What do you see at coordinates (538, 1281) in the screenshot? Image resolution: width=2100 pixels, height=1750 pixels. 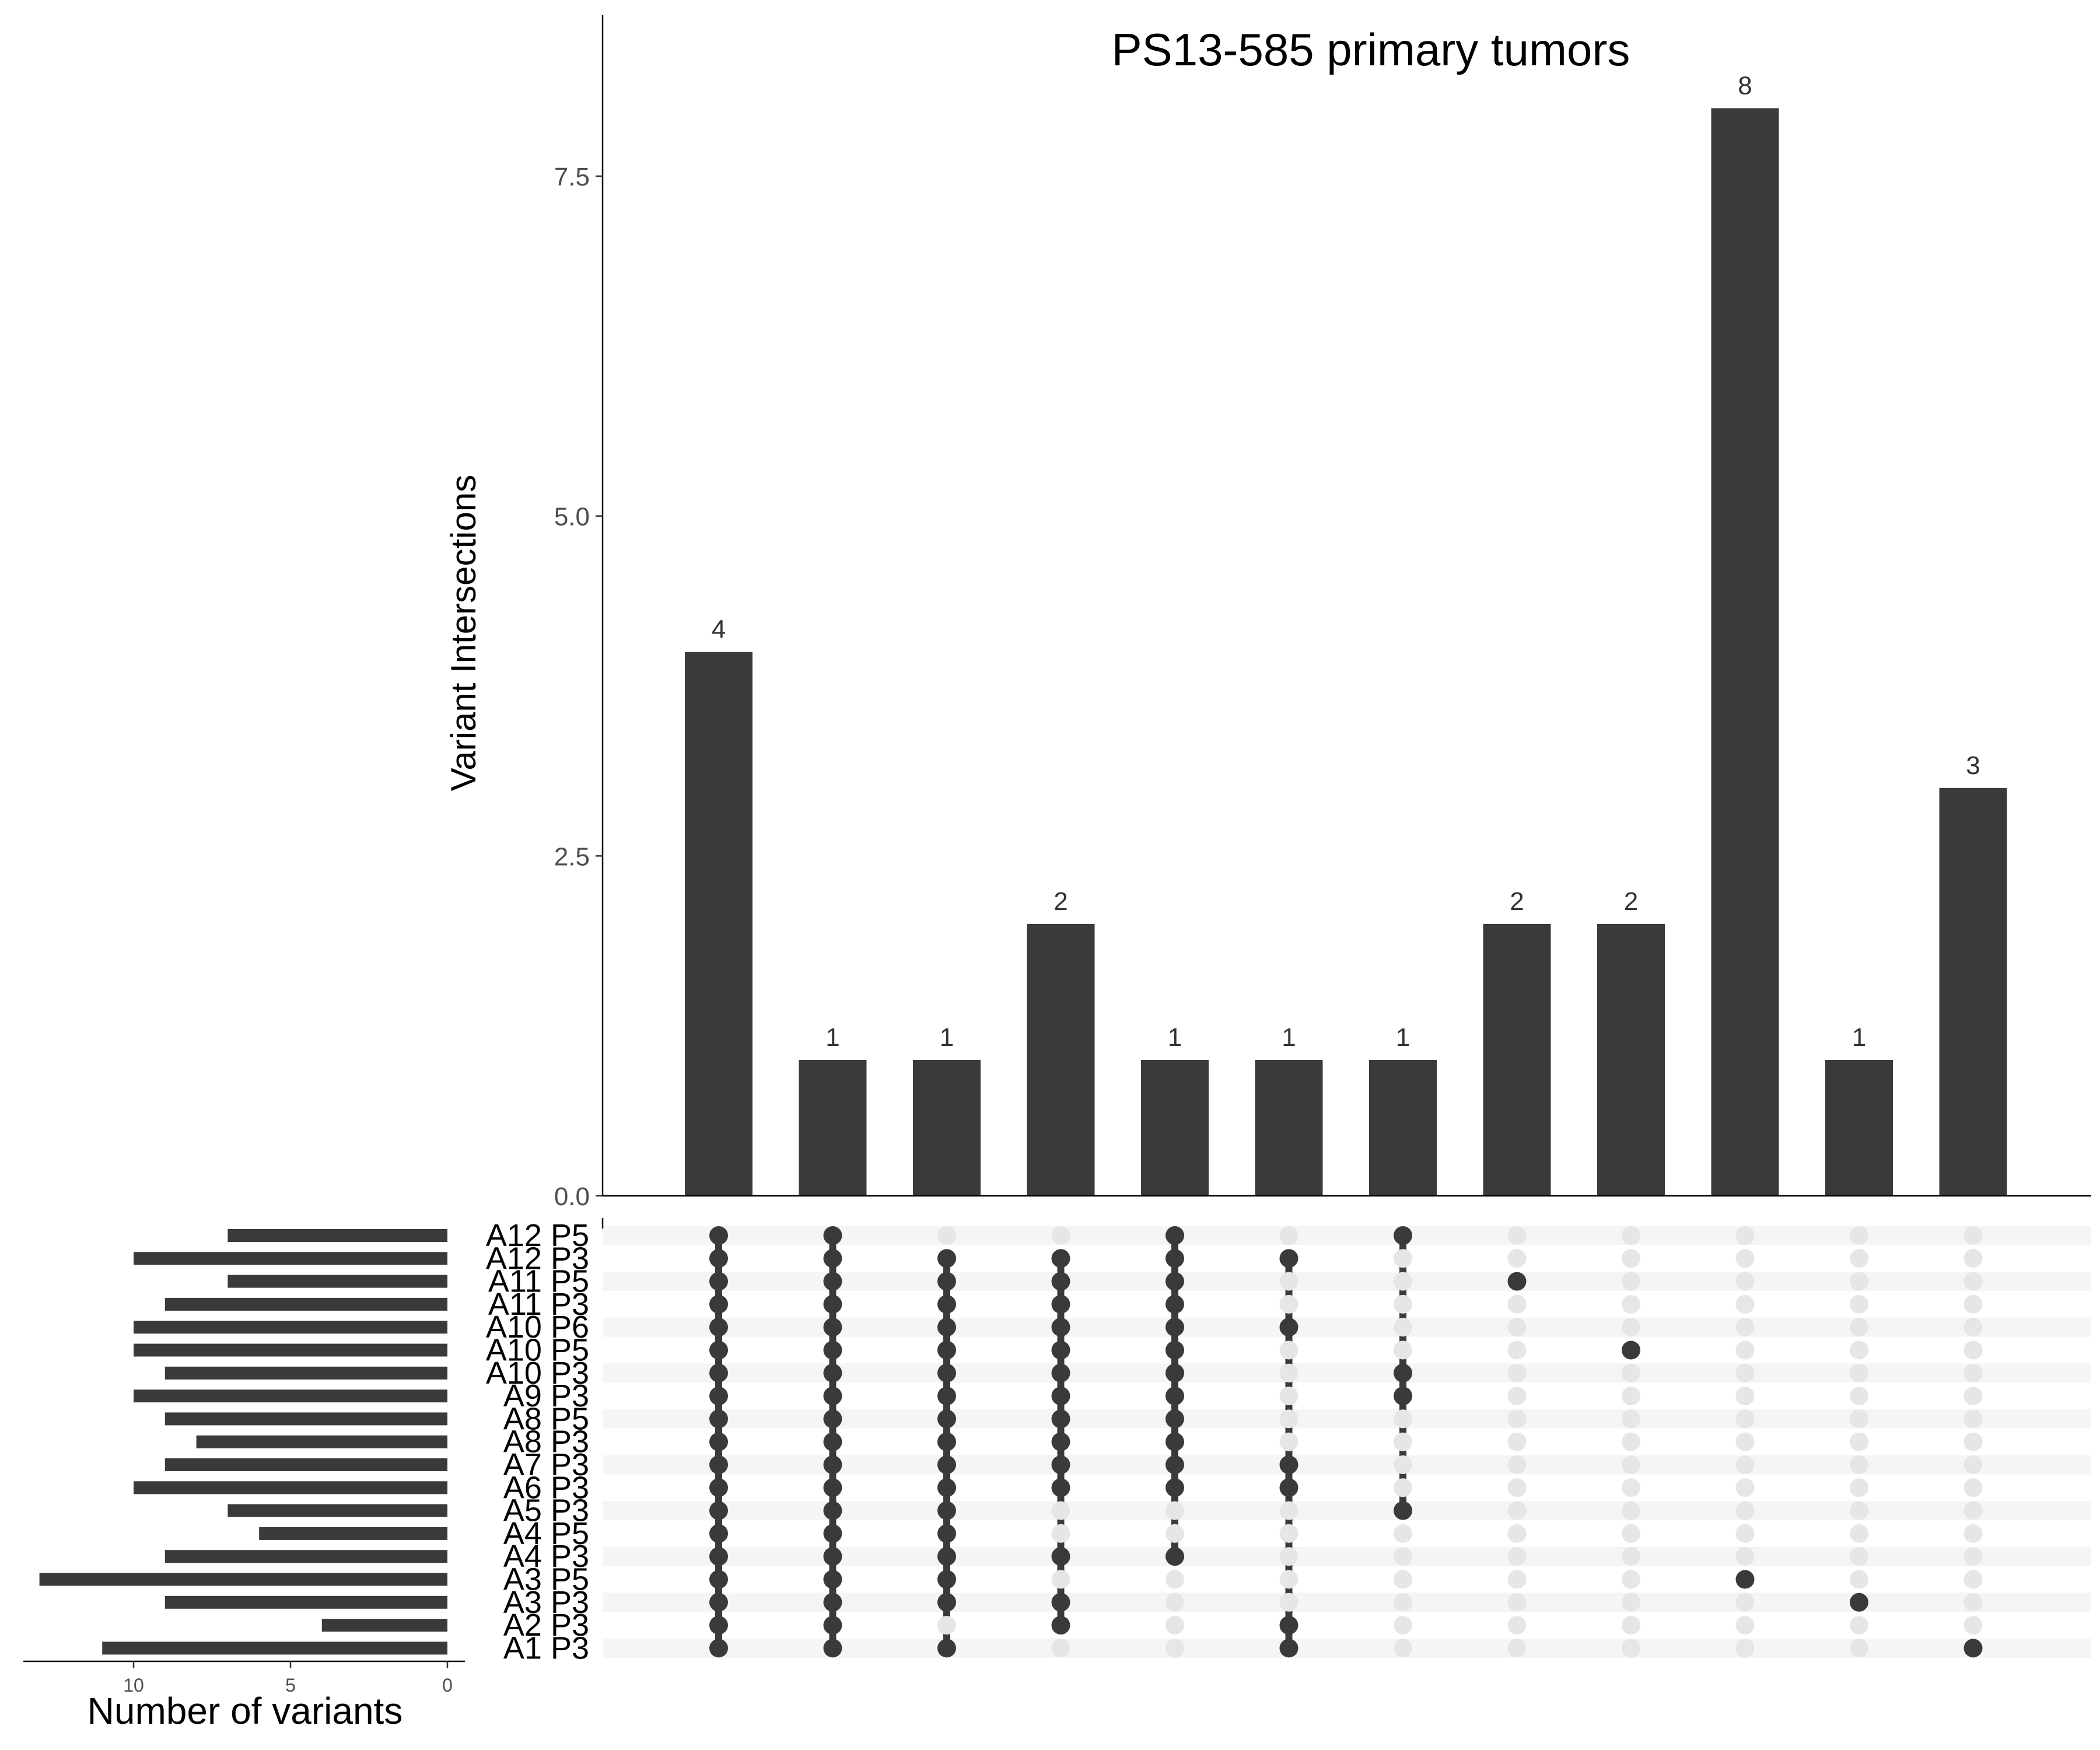 I see `set-label: A11 P5` at bounding box center [538, 1281].